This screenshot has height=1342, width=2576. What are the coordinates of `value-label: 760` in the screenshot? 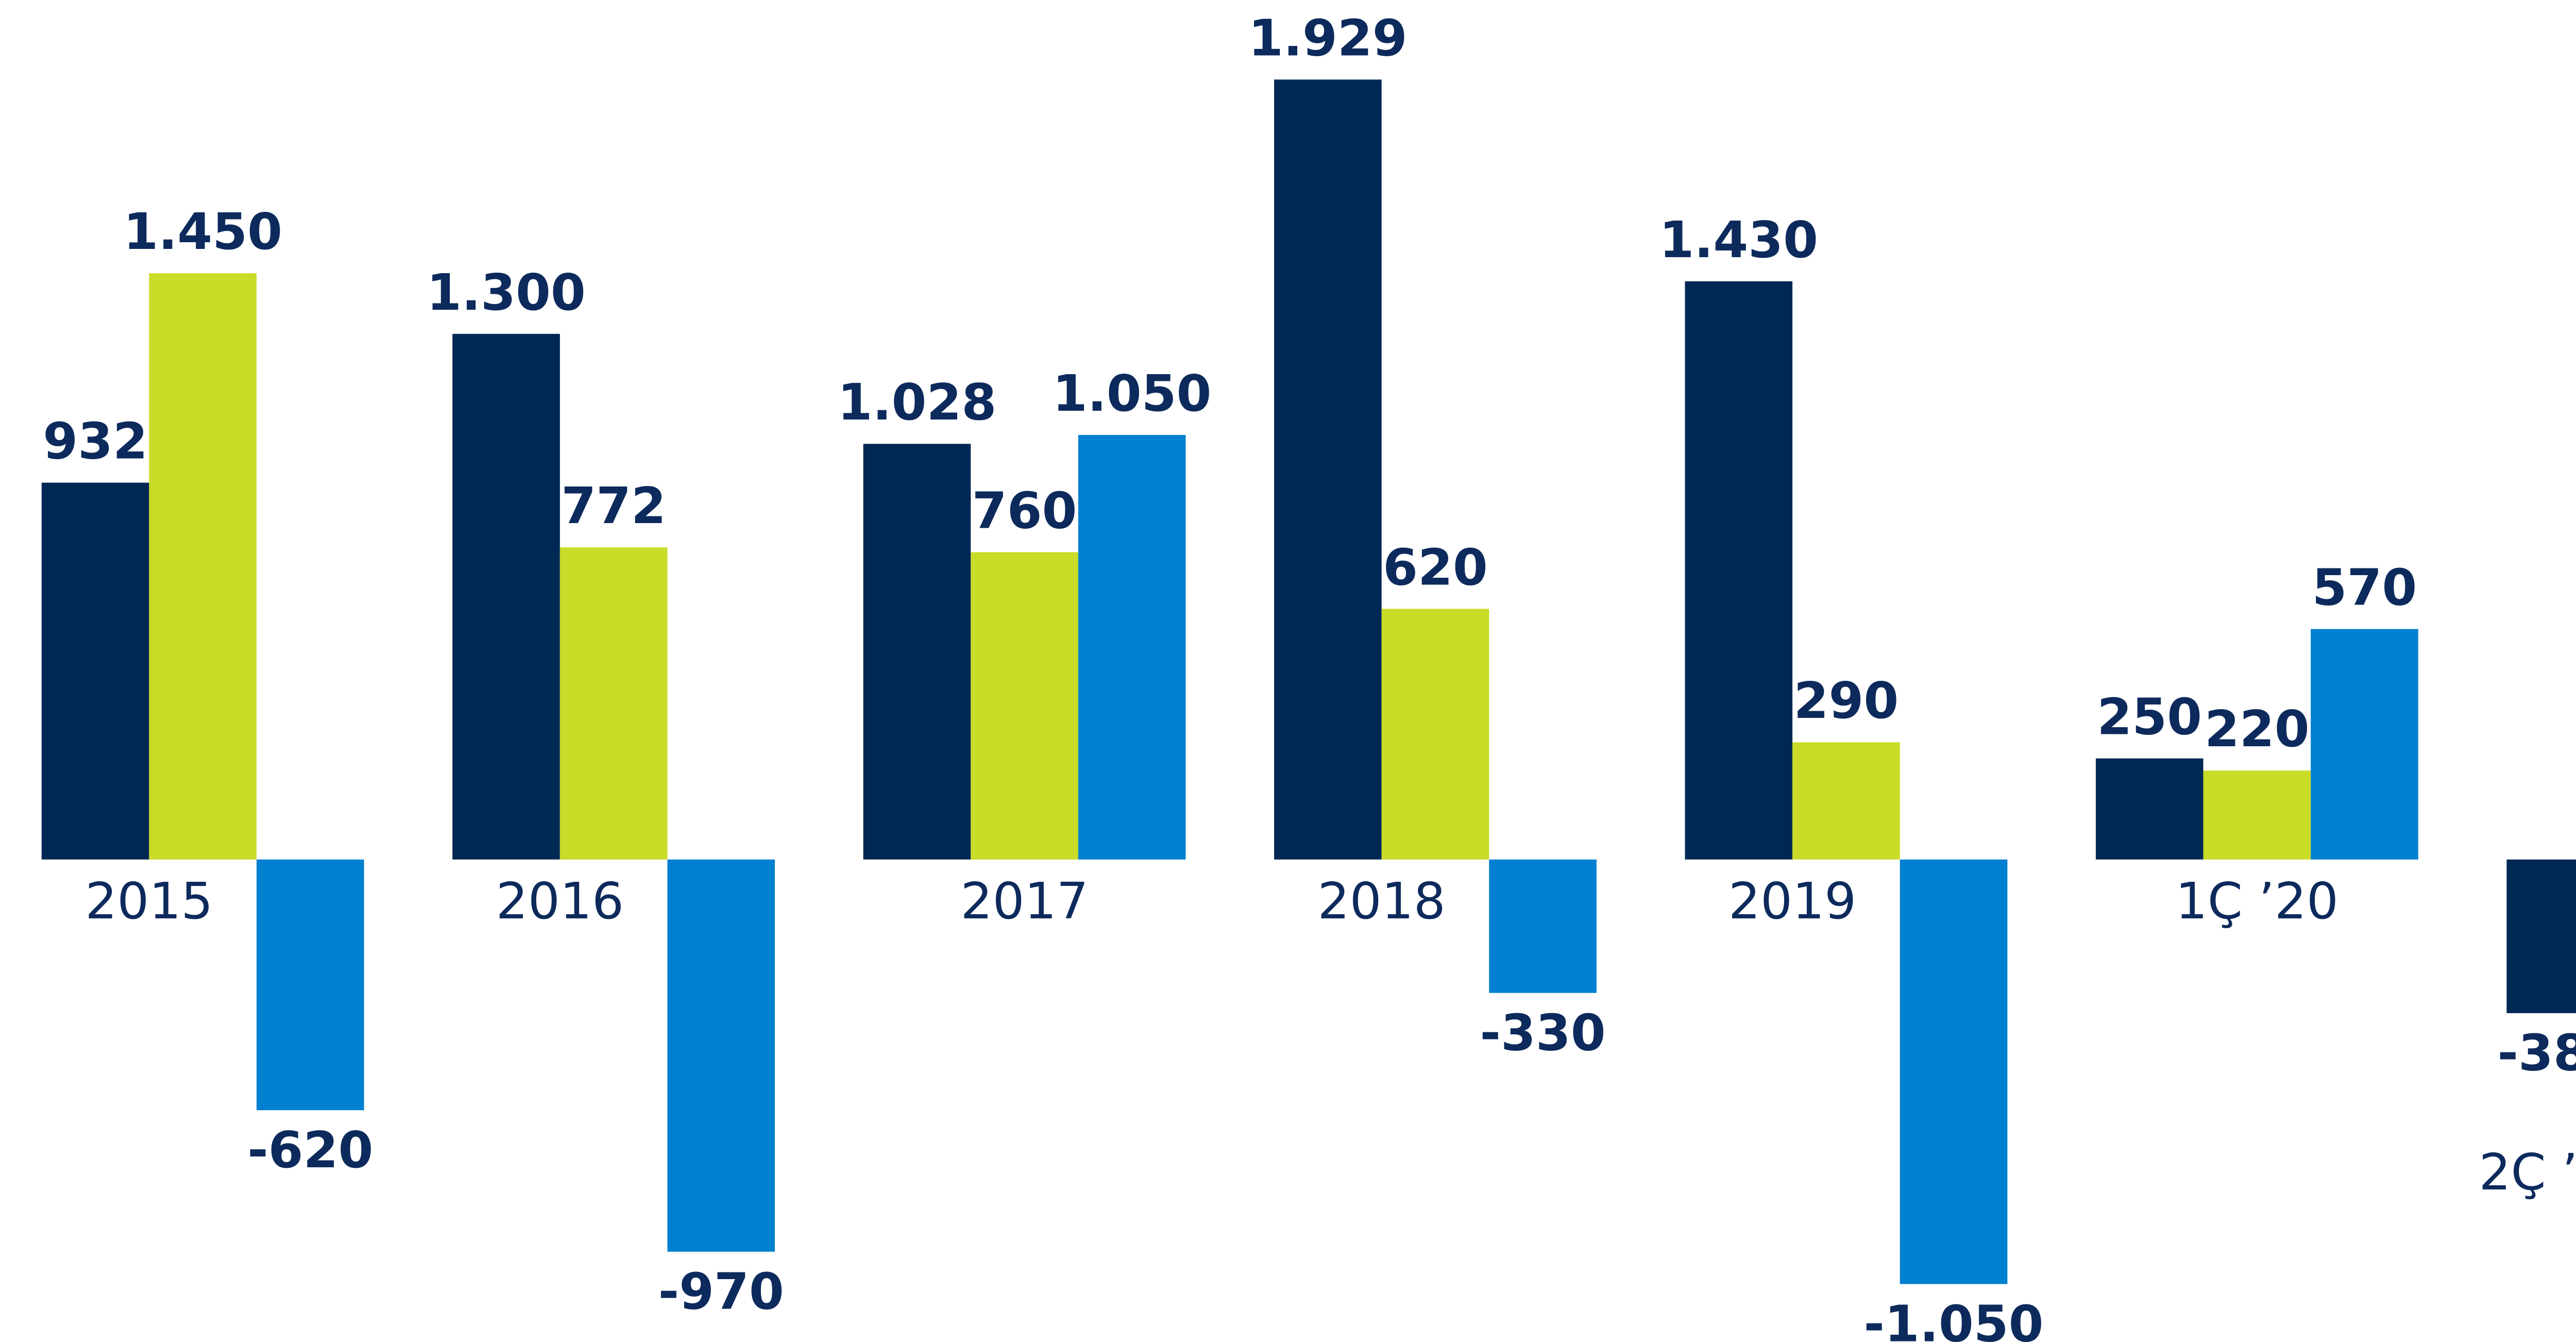 It's located at (1024, 511).